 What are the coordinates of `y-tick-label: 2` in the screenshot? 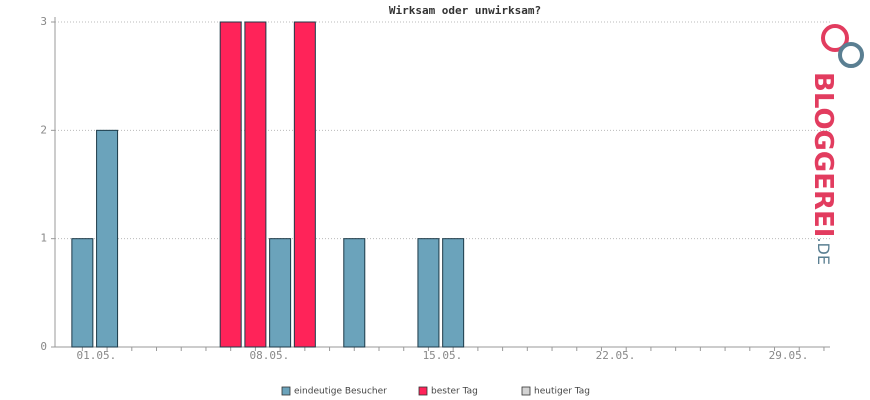 It's located at (43, 129).